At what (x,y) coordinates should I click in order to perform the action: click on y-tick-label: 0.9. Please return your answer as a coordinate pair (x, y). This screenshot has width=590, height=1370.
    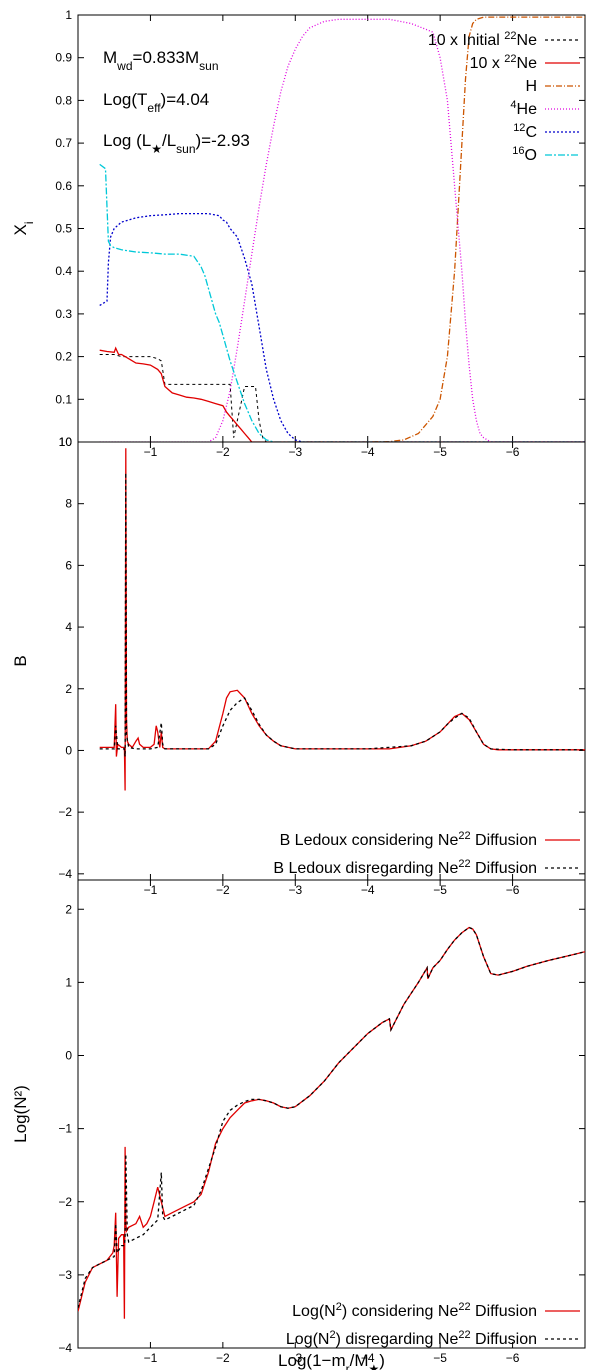
    Looking at the image, I should click on (63, 58).